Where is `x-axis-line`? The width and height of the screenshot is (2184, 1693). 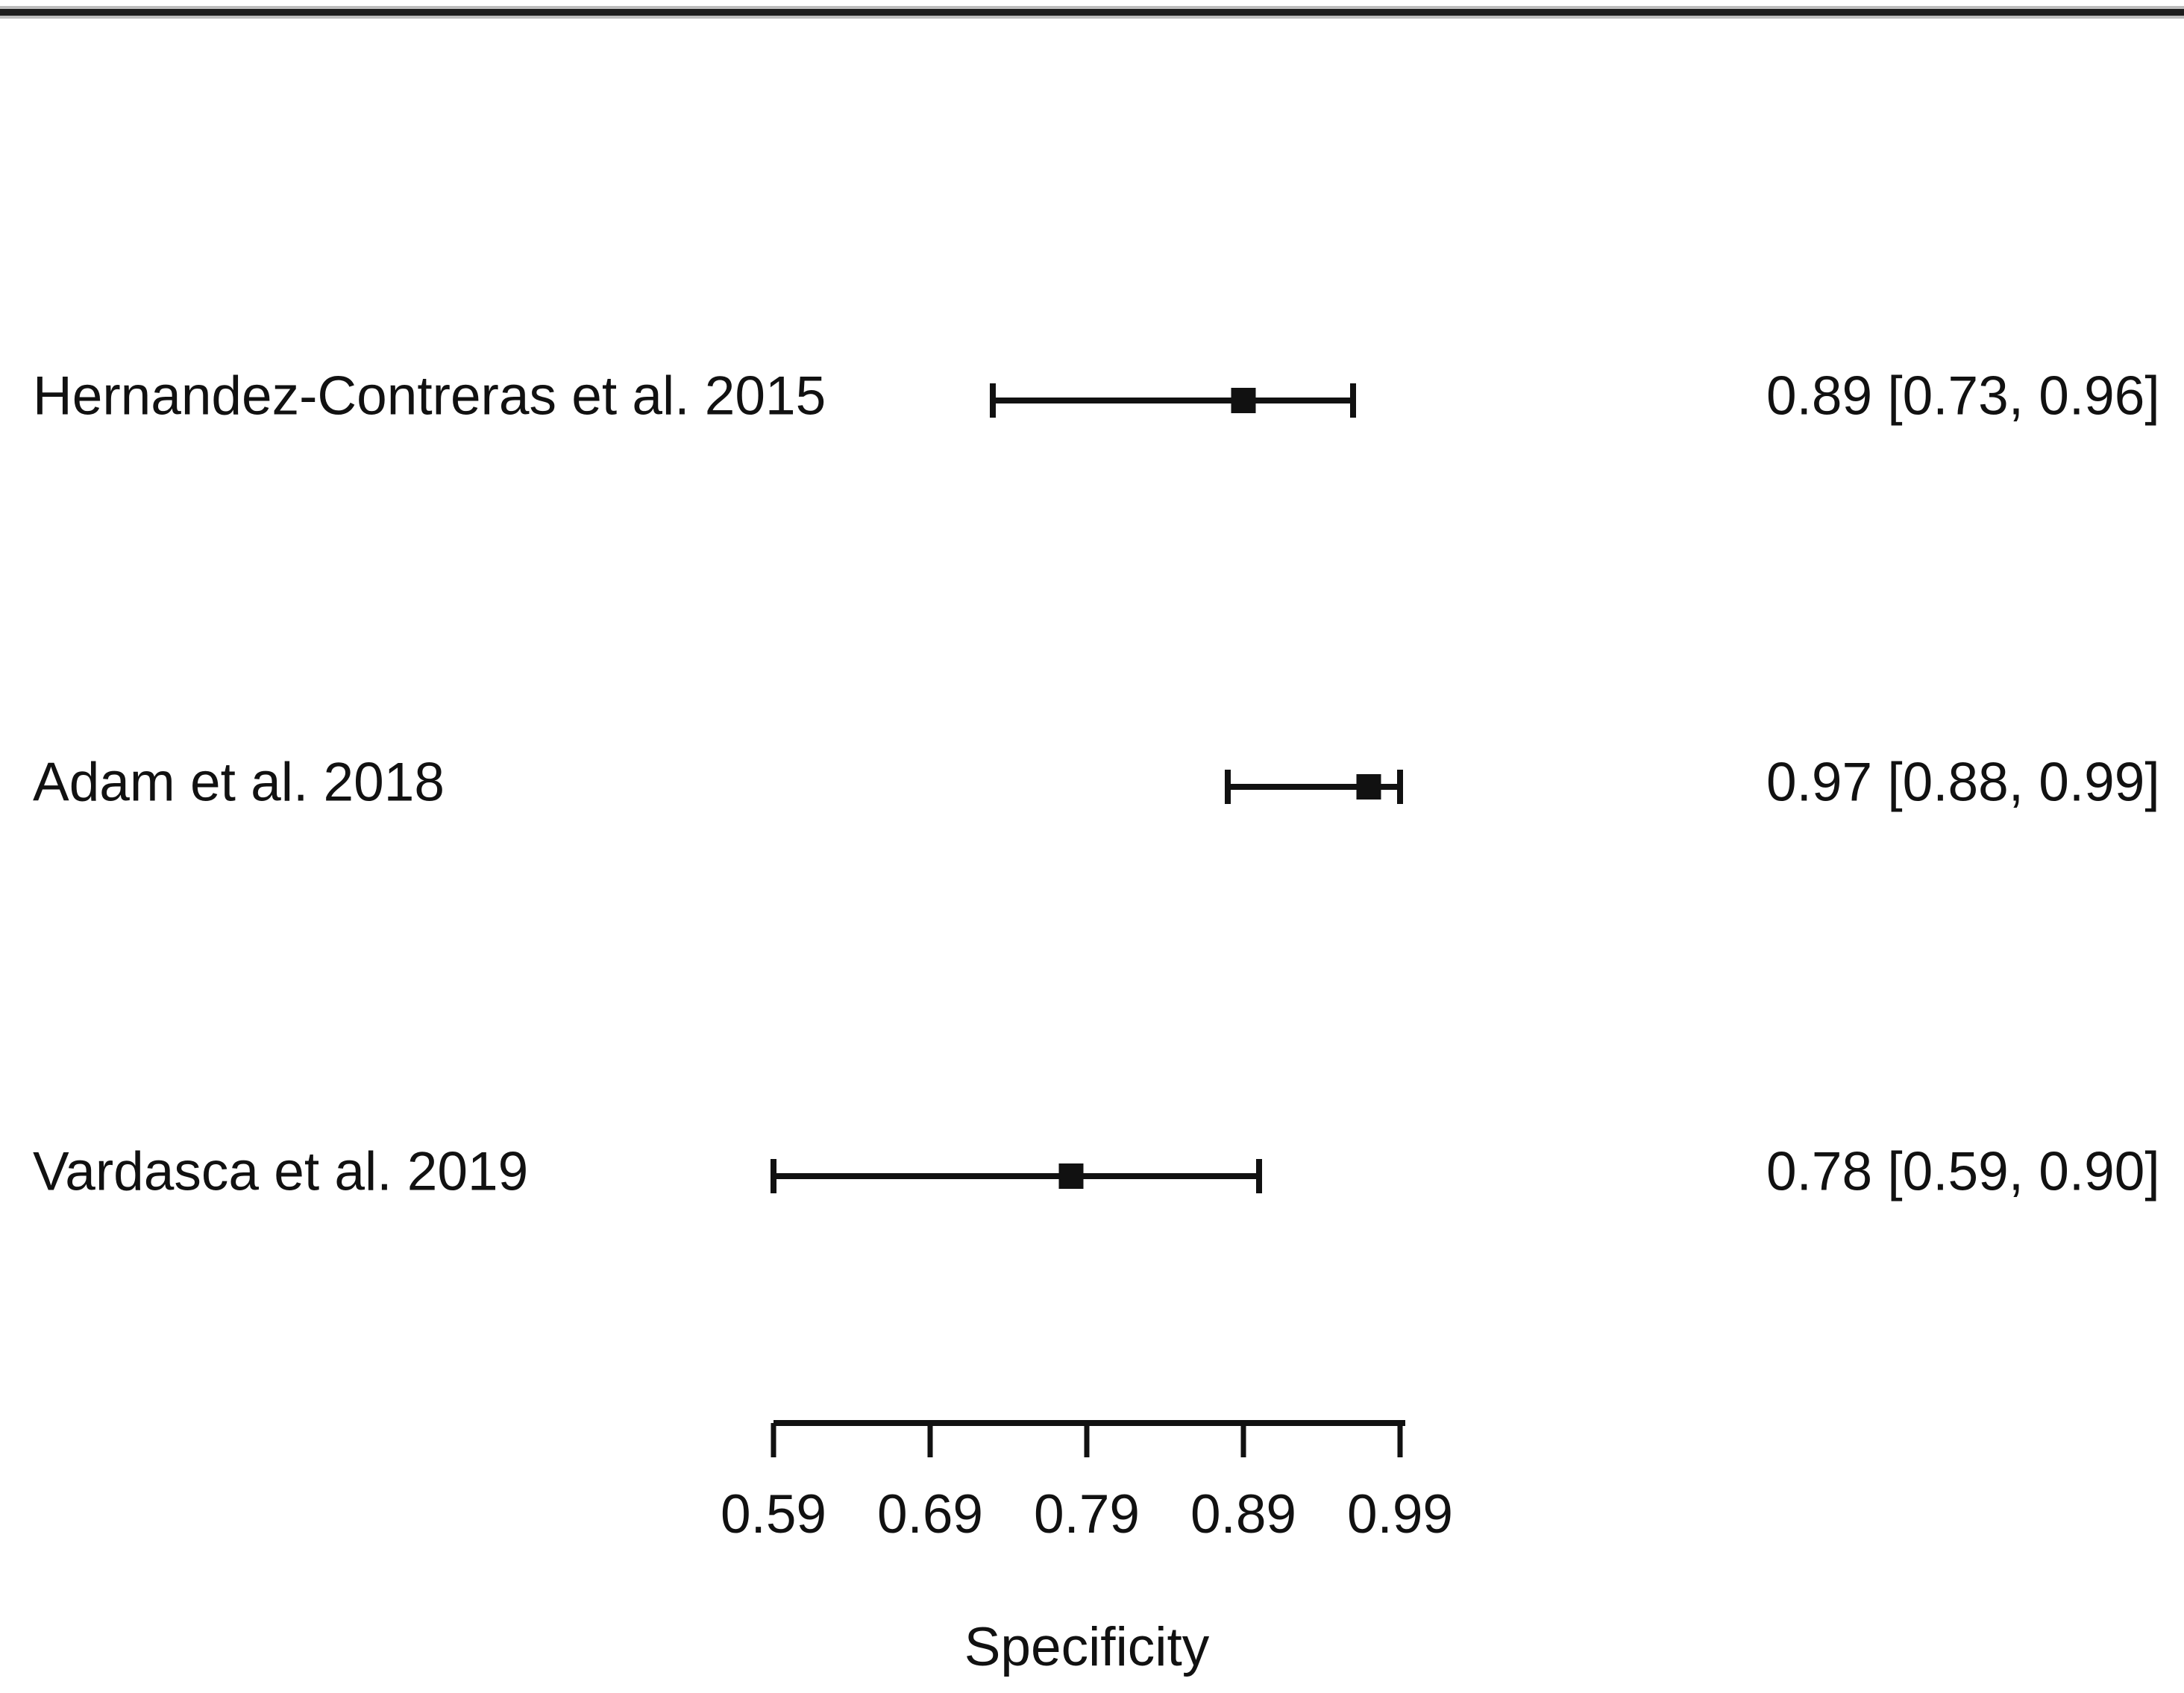
x-axis-line is located at coordinates (1089, 1423).